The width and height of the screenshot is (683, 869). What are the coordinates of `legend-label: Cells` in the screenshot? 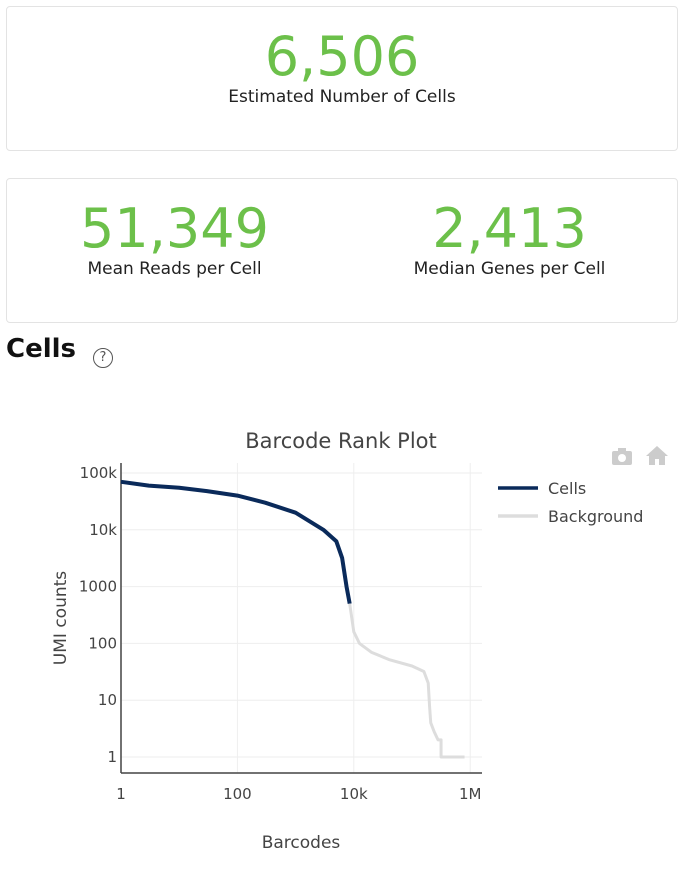 It's located at (567, 488).